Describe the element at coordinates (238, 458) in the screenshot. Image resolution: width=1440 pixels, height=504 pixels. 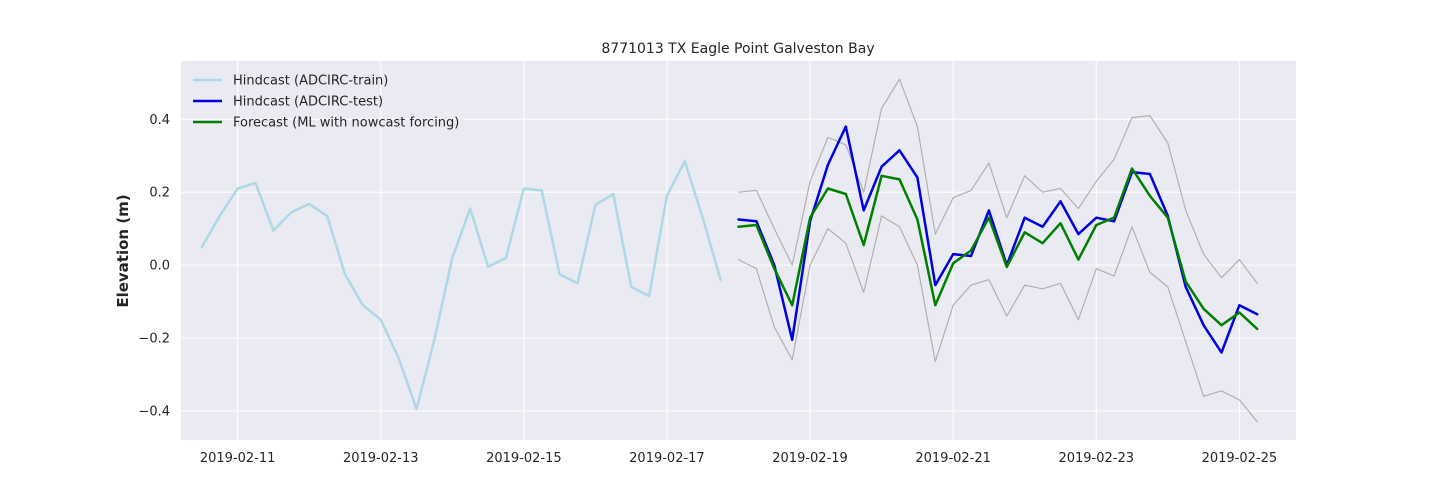
I see `x-tick-label: 2019-02-11` at that location.